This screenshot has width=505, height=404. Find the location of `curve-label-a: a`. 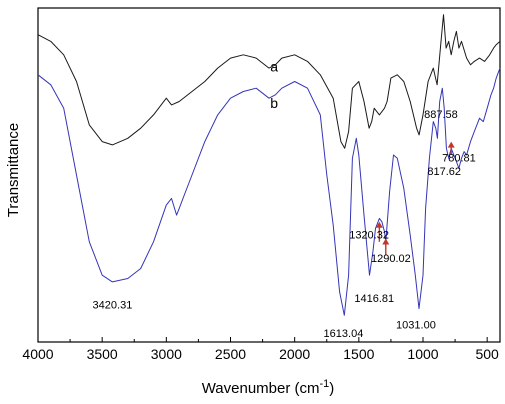

curve-label-a: a is located at coordinates (274, 66).